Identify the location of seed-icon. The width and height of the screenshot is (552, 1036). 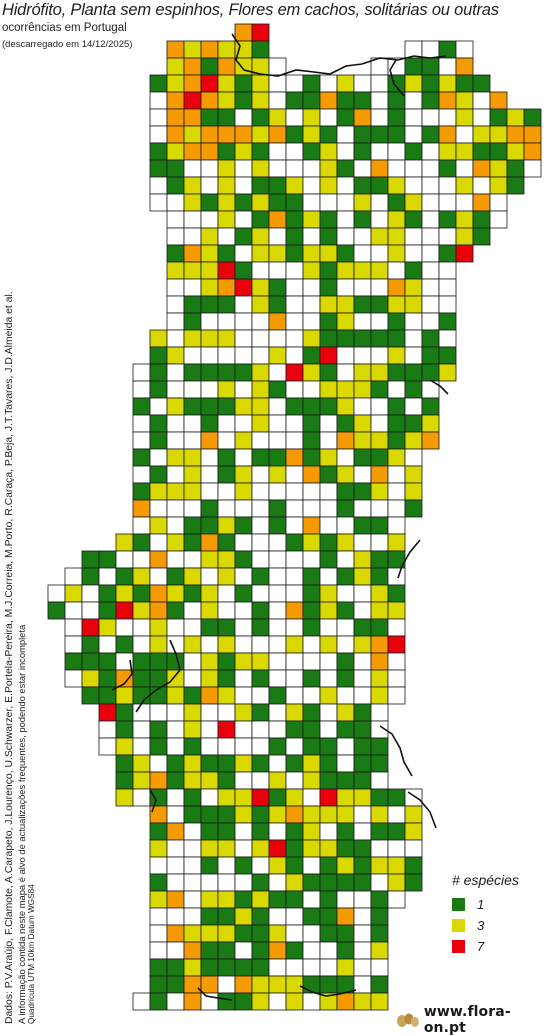
(407, 1020).